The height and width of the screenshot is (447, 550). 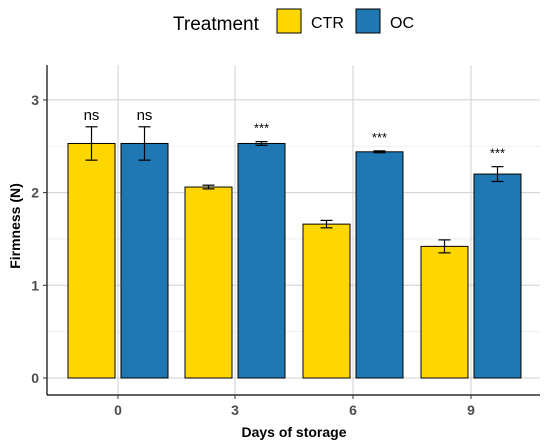 What do you see at coordinates (327, 23) in the screenshot?
I see `legend-label-ctr: CTR` at bounding box center [327, 23].